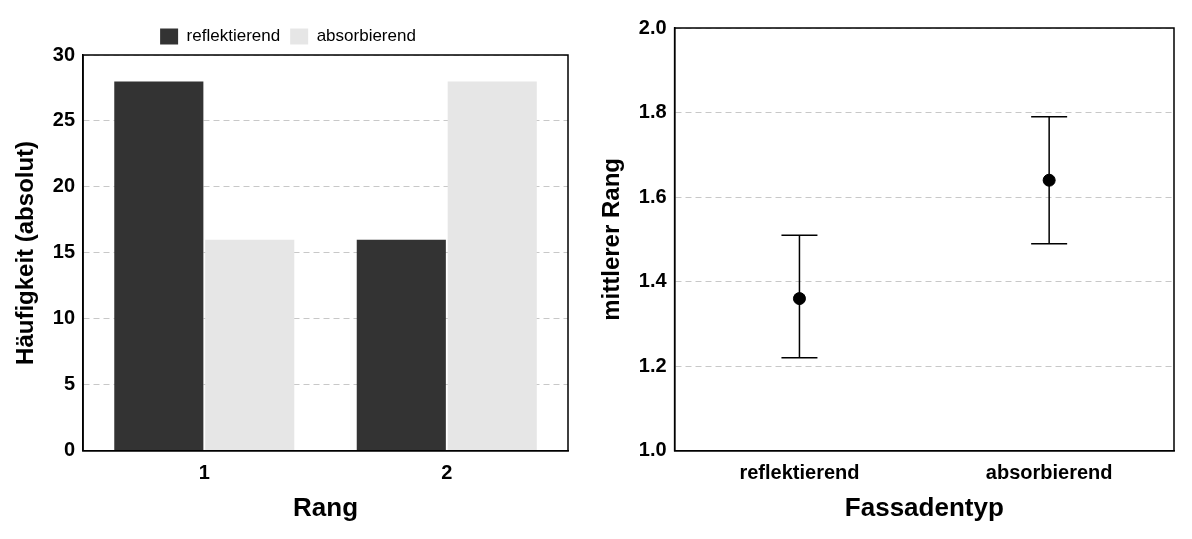 Image resolution: width=1192 pixels, height=539 pixels. What do you see at coordinates (652, 111) in the screenshot?
I see `y-tick-label: 1.8` at bounding box center [652, 111].